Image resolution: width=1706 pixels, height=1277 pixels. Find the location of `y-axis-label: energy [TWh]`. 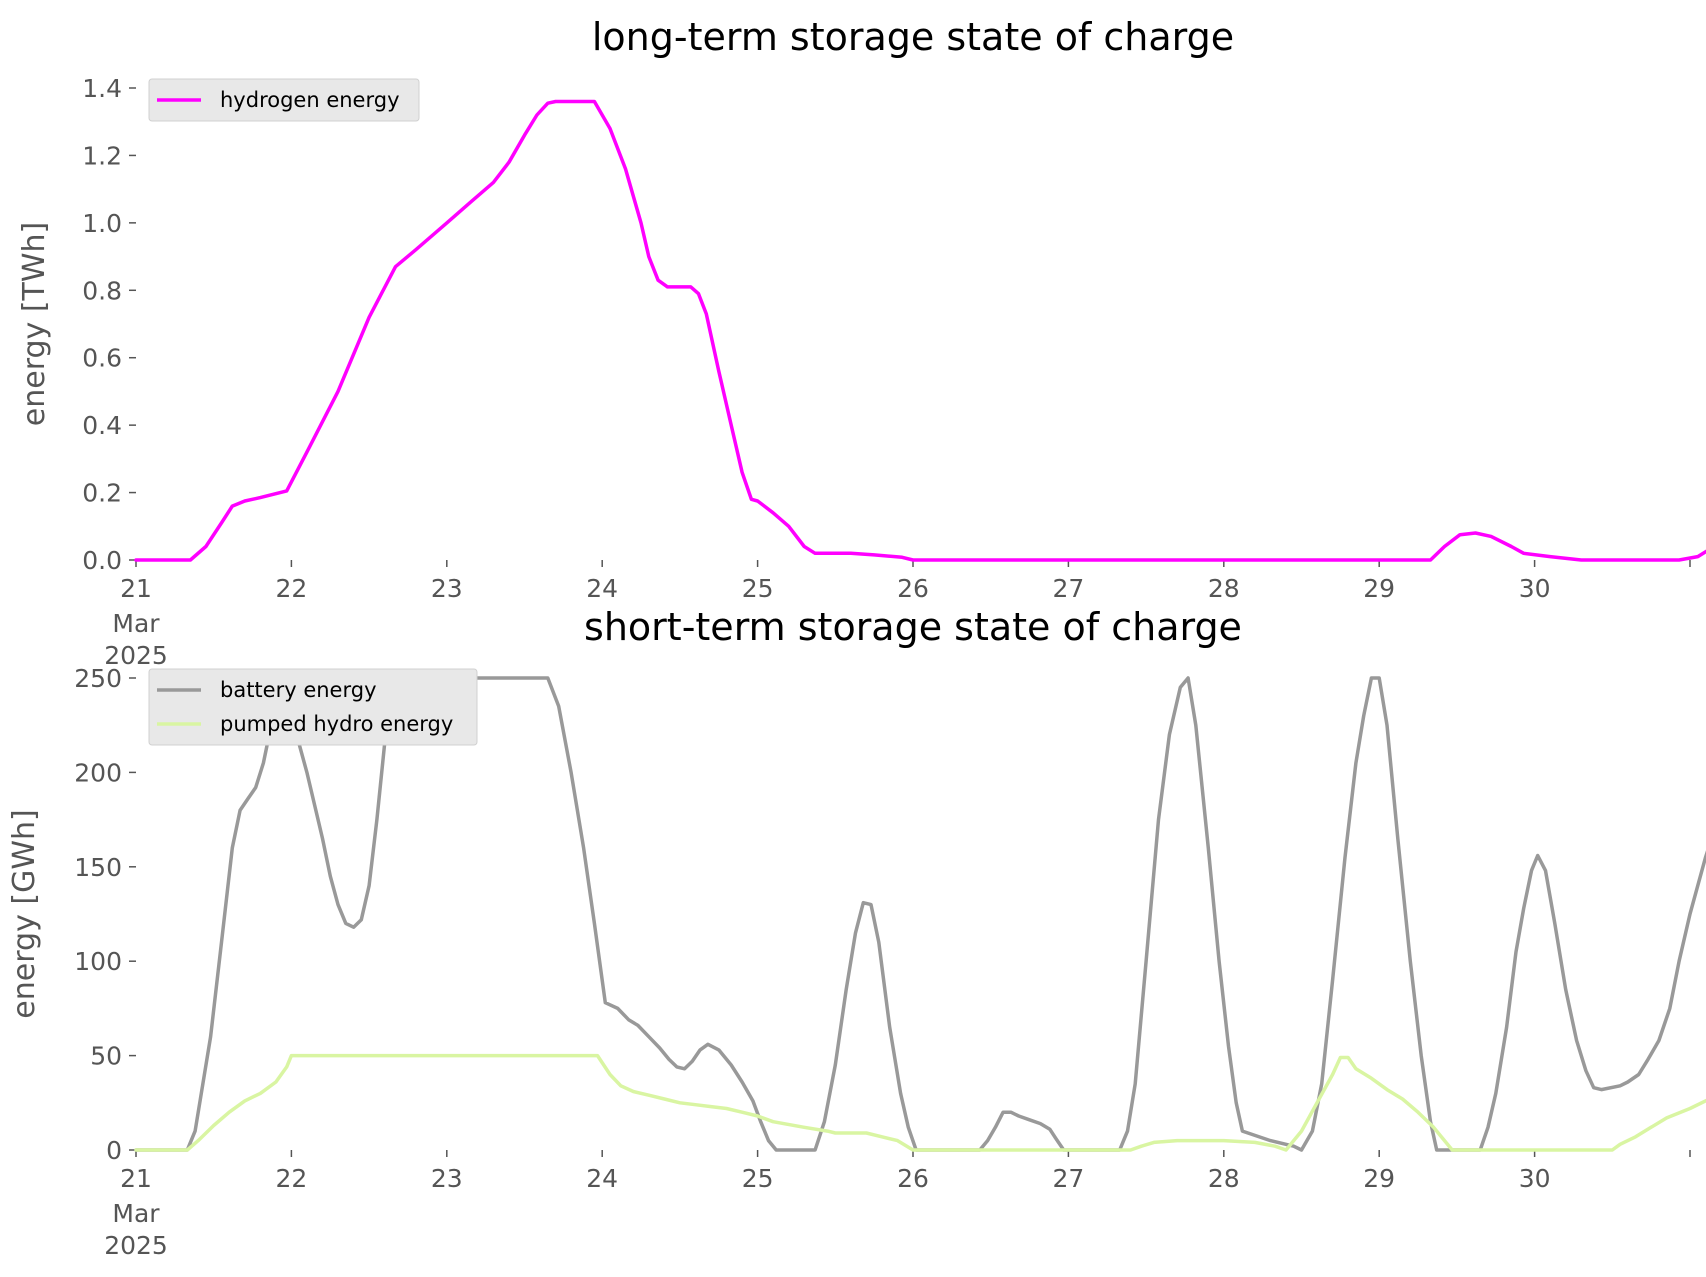

y-axis-label: energy [TWh] is located at coordinates (34, 324).